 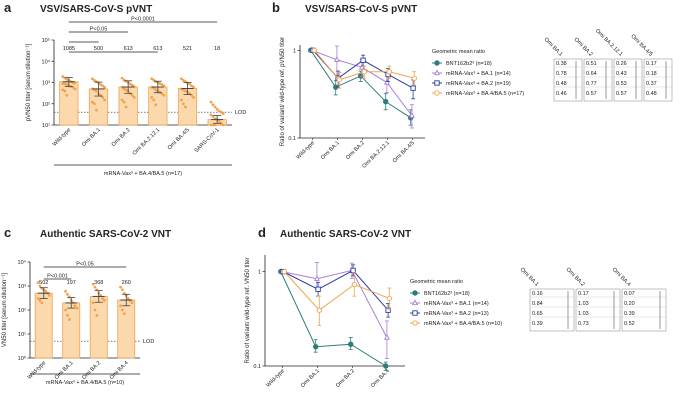 I want to click on table-cell: 0.57, so click(x=591, y=94).